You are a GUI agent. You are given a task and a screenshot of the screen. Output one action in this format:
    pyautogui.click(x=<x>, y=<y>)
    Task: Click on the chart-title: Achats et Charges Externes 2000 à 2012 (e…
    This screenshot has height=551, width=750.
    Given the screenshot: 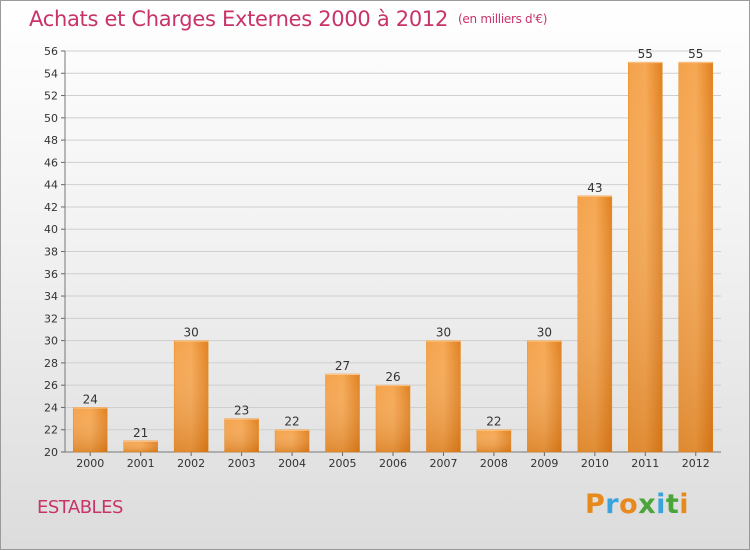 What is the action you would take?
    pyautogui.click(x=288, y=19)
    